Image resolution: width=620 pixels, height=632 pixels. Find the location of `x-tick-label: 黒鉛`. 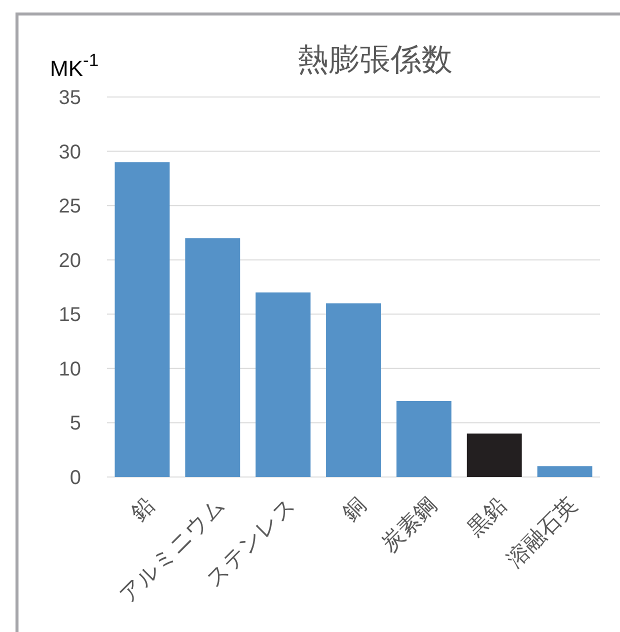

x-tick-label: 黒鉛 is located at coordinates (487, 517).